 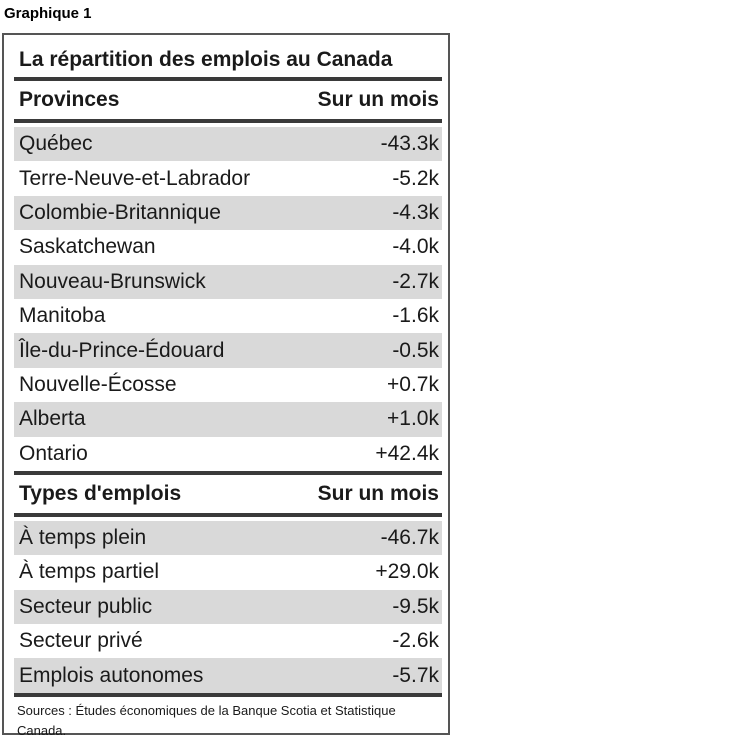 I want to click on row-label: Manitoba, so click(x=62, y=316).